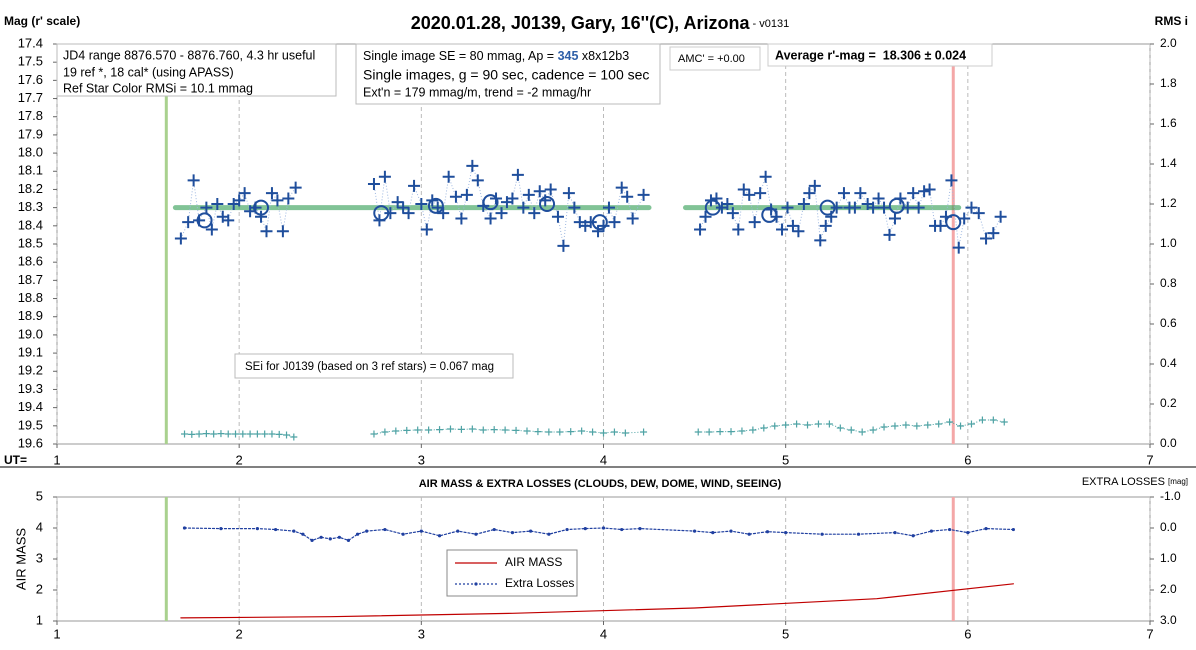 The width and height of the screenshot is (1196, 650). What do you see at coordinates (30, 61) in the screenshot?
I see `y-tick-label: 17.5` at bounding box center [30, 61].